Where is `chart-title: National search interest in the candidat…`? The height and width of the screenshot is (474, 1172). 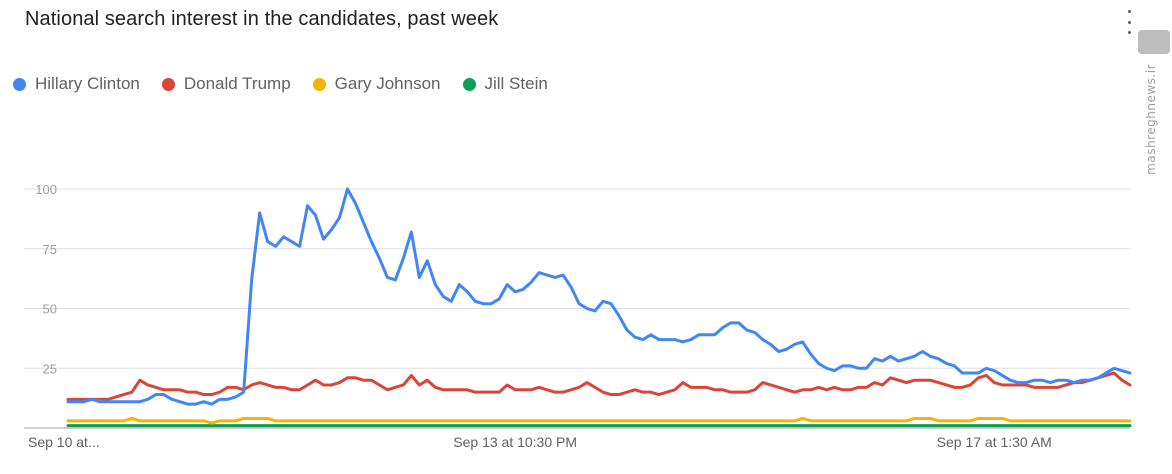
chart-title: National search interest in the candidat… is located at coordinates (262, 19).